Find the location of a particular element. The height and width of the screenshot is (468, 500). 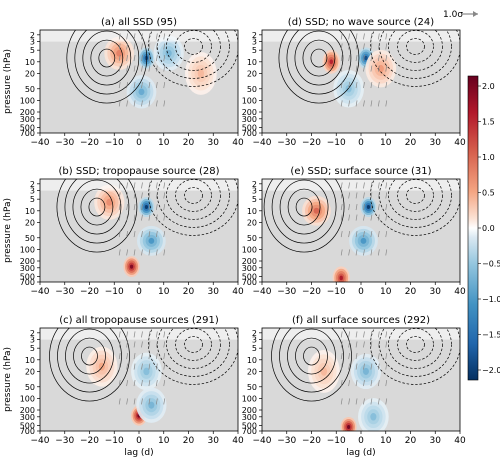

x-tick-label: −10 is located at coordinates (336, 292).